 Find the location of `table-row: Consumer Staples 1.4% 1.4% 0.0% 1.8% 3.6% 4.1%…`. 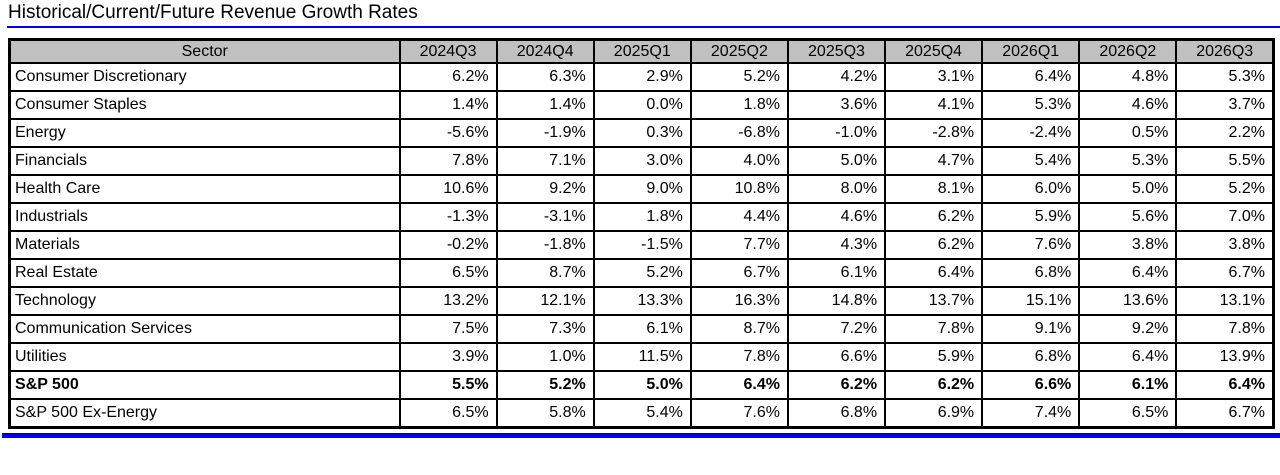

table-row: Consumer Staples 1.4% 1.4% 0.0% 1.8% 3.6% 4.1%… is located at coordinates (641, 105).